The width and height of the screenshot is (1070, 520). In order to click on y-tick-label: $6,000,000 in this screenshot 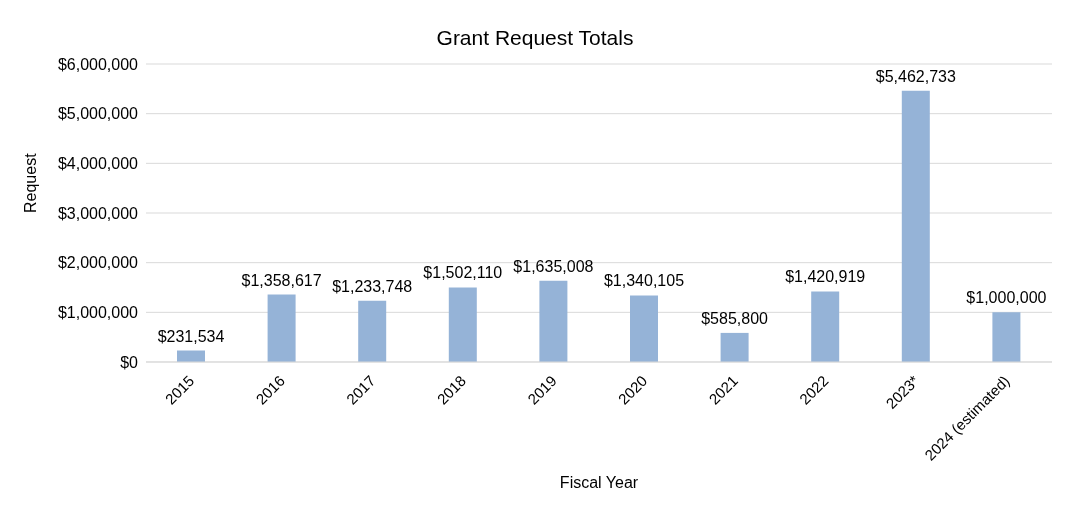, I will do `click(98, 64)`.